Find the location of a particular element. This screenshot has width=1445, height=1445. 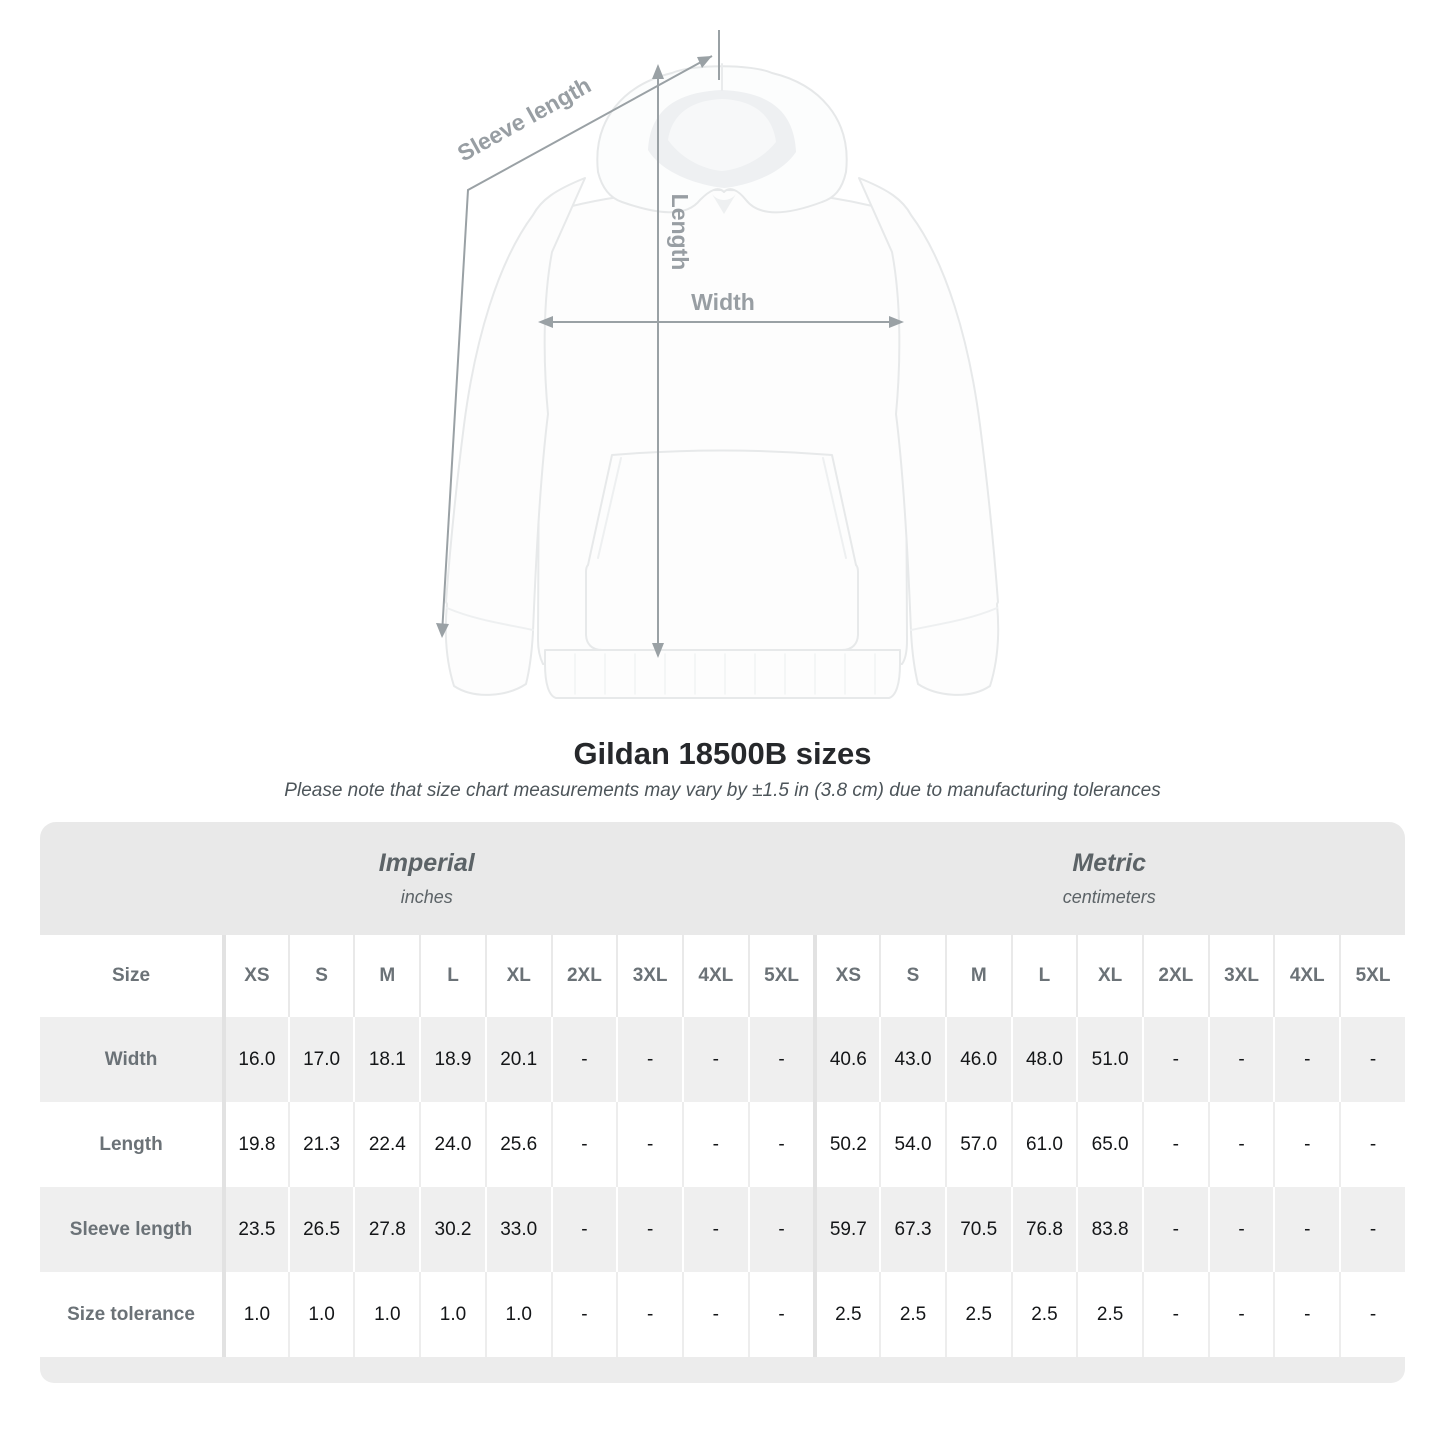

value-cell: 20.1 is located at coordinates (517, 1059).